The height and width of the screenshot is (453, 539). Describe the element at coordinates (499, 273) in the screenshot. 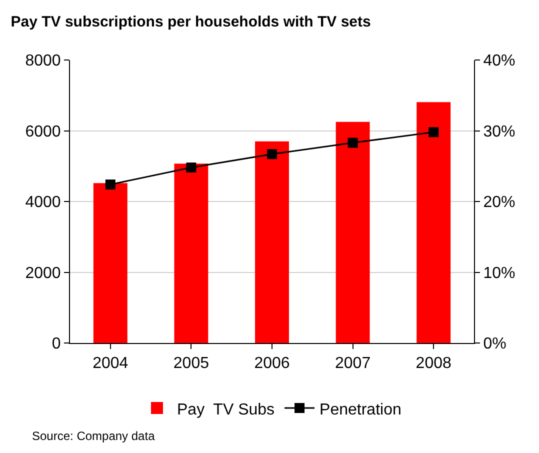

I see `y2-tick-label: 10%` at that location.